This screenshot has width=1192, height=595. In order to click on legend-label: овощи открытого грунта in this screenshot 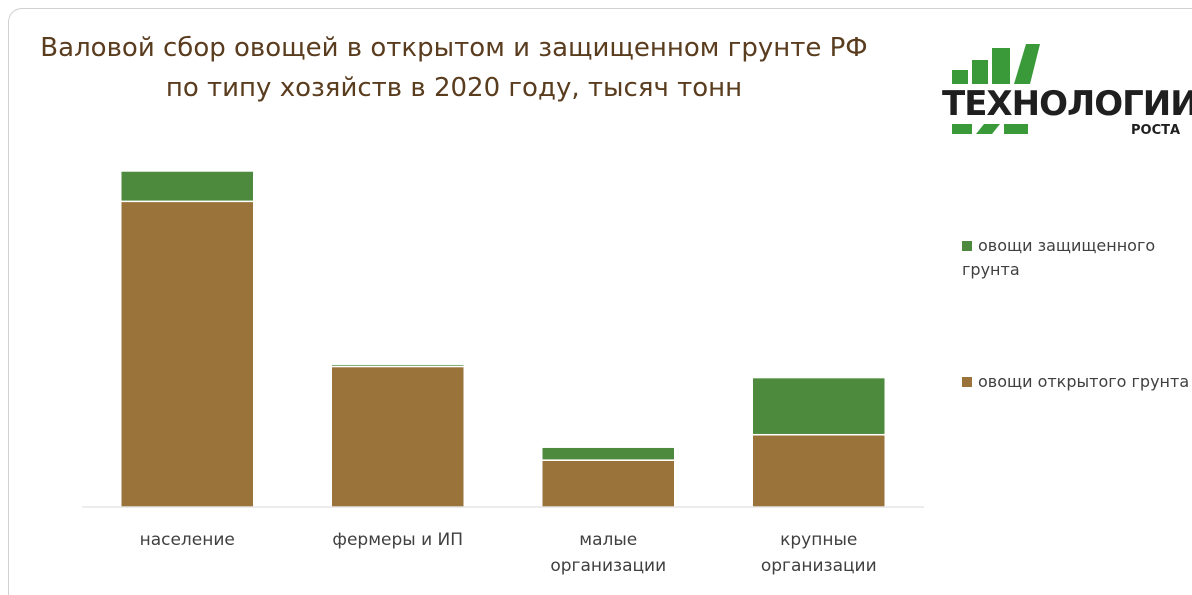, I will do `click(1084, 381)`.